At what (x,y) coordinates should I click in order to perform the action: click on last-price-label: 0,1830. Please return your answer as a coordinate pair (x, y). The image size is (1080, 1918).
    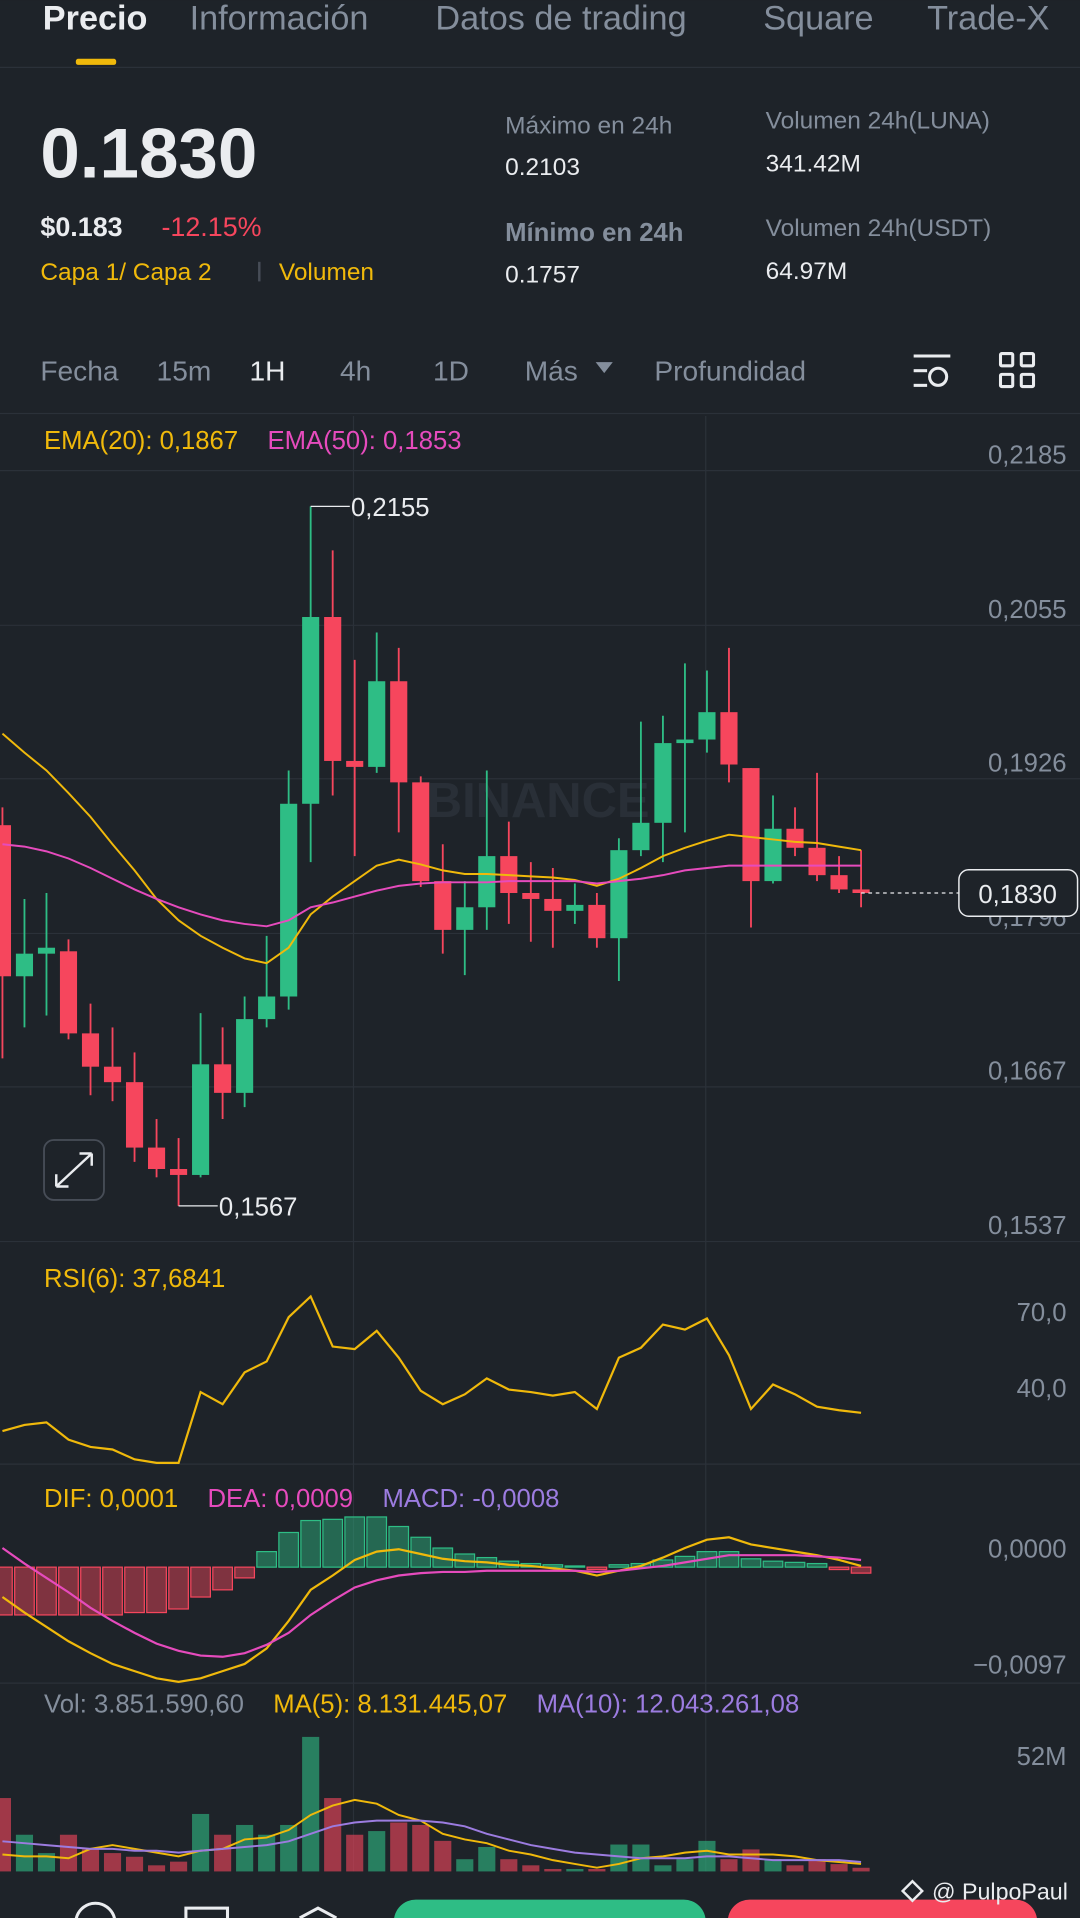
    Looking at the image, I should click on (1017, 895).